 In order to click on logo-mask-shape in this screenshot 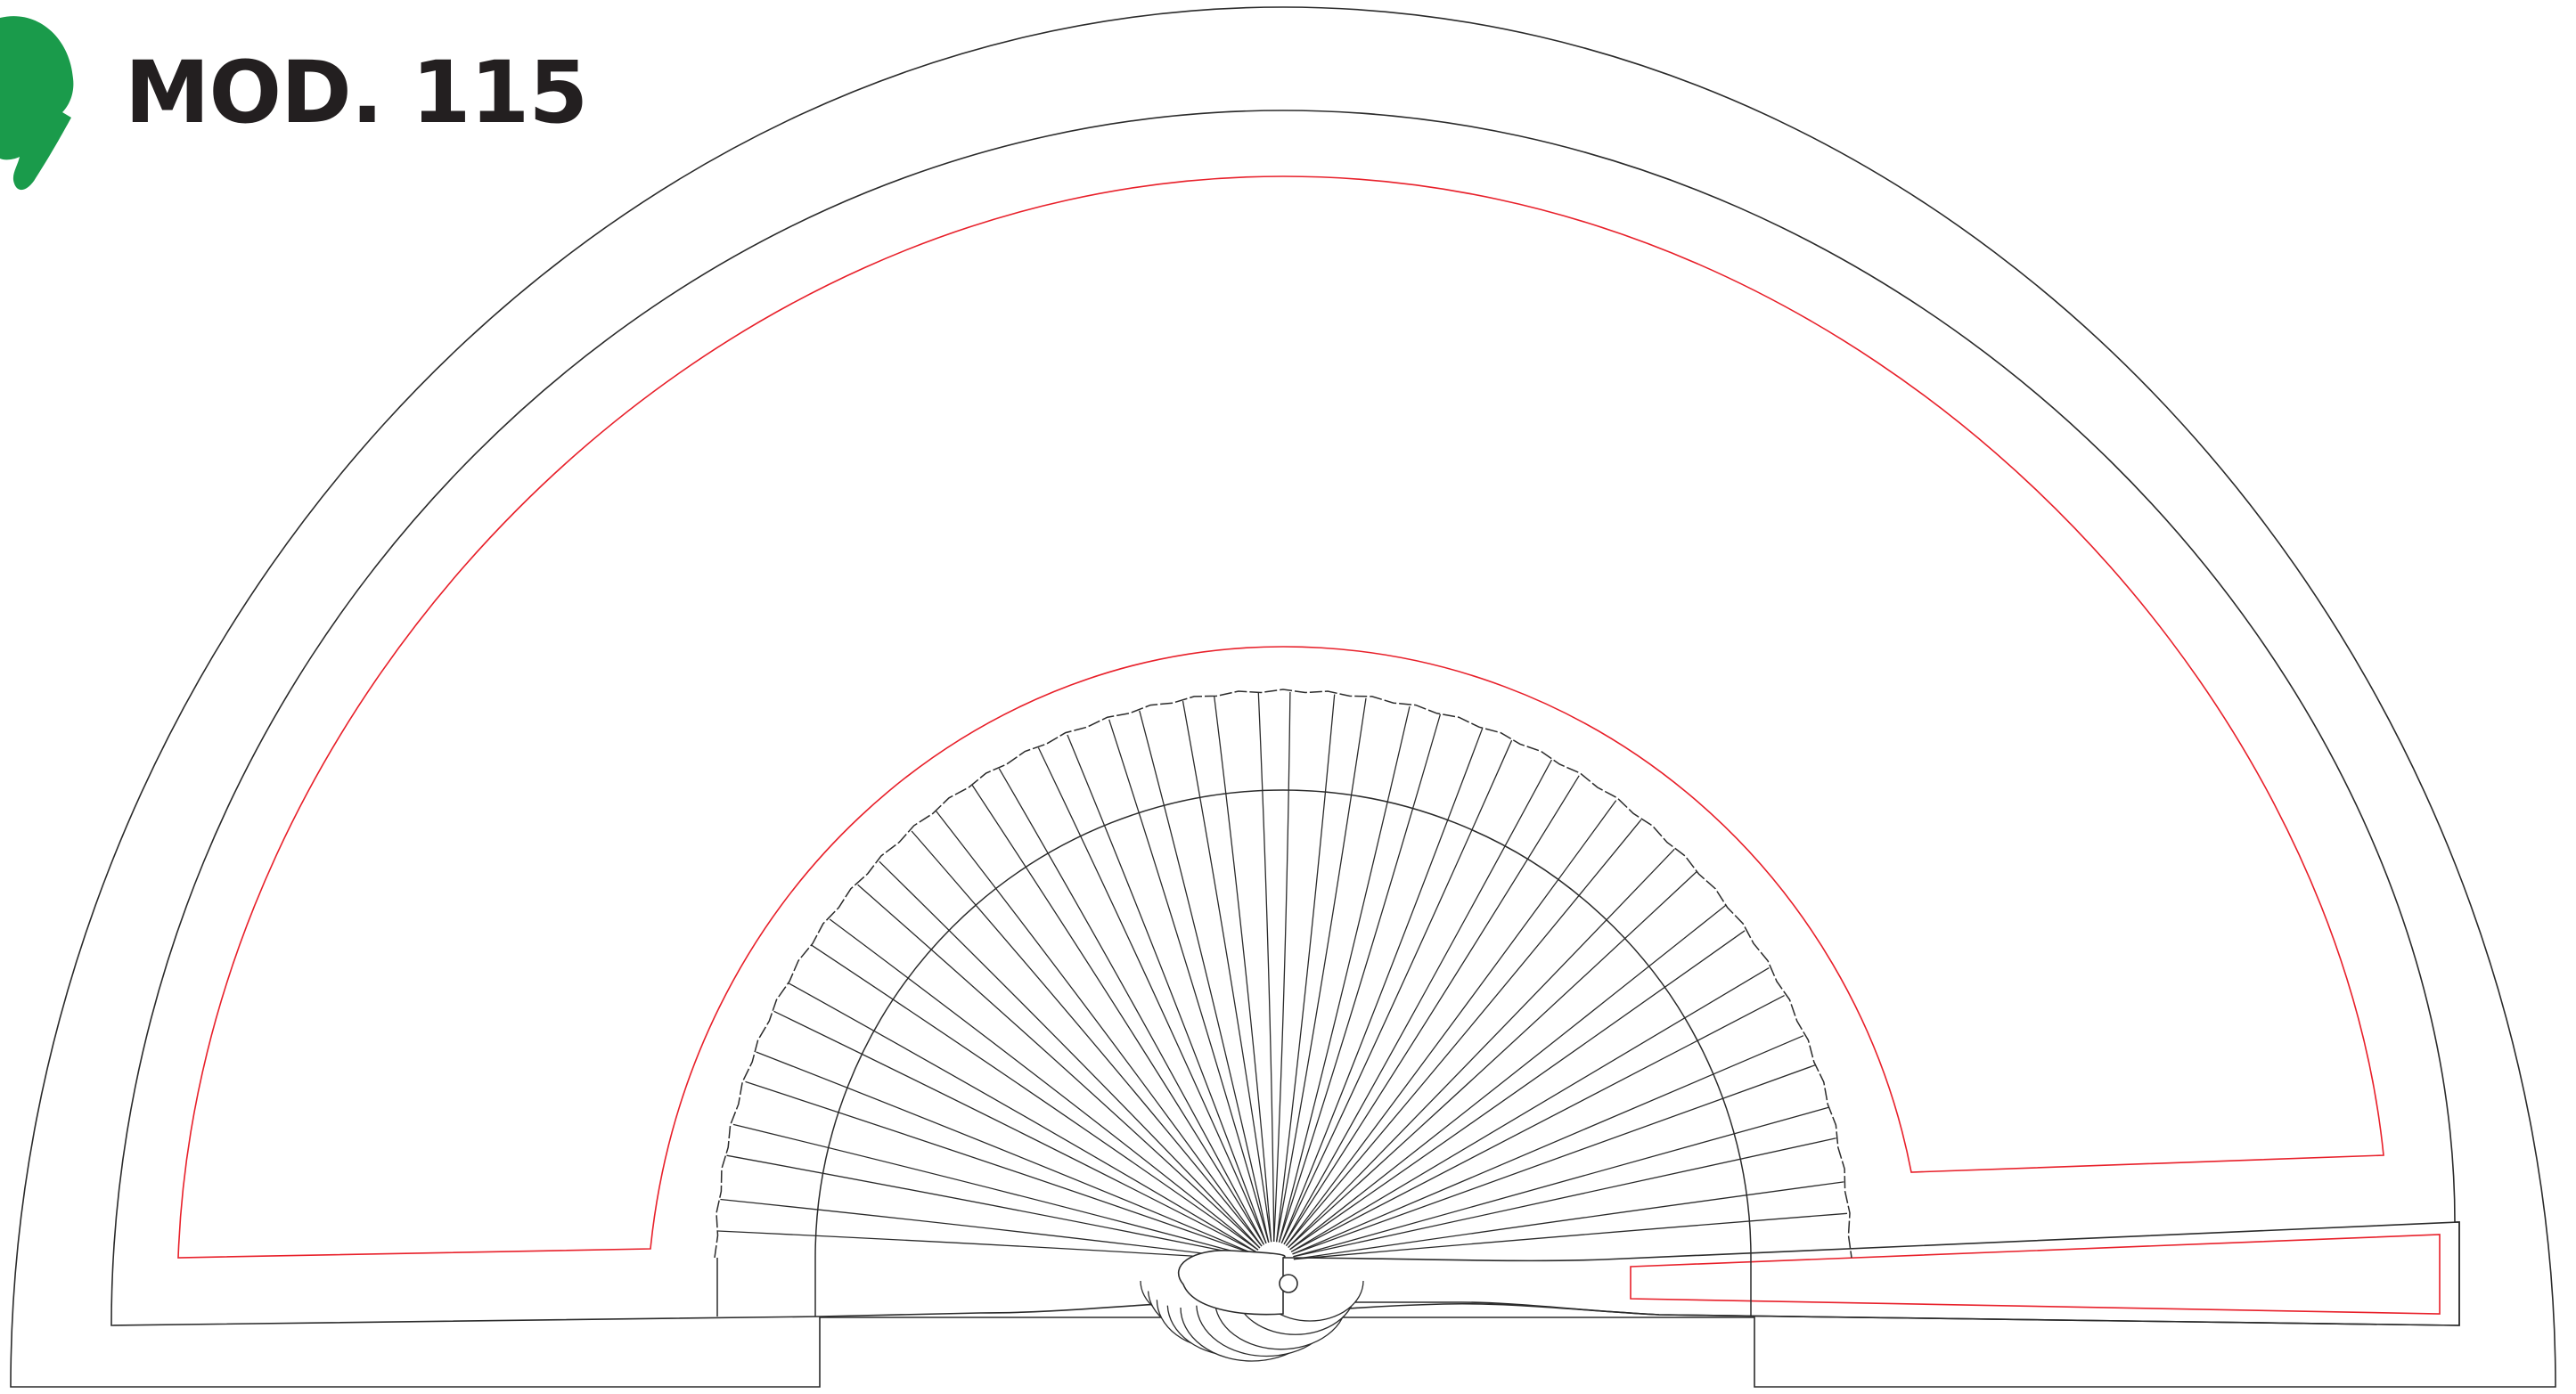, I will do `click(37, 103)`.